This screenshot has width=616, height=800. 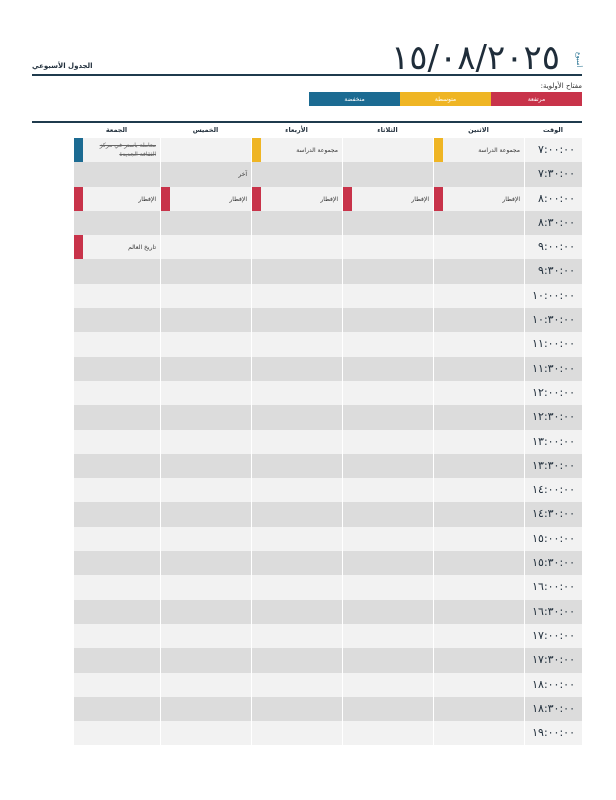 I want to click on slot-monday: الإفطار, so click(x=478, y=198).